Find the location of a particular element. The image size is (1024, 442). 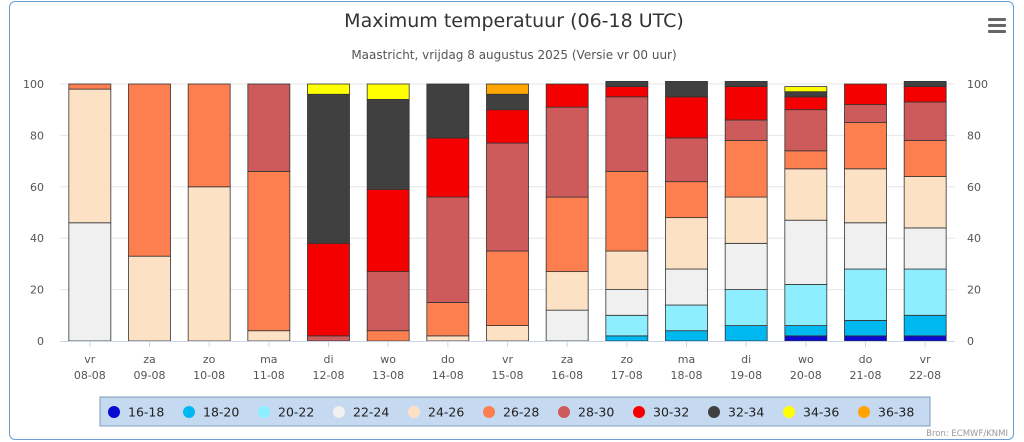

y-tick-label-right: 80 is located at coordinates (974, 135).